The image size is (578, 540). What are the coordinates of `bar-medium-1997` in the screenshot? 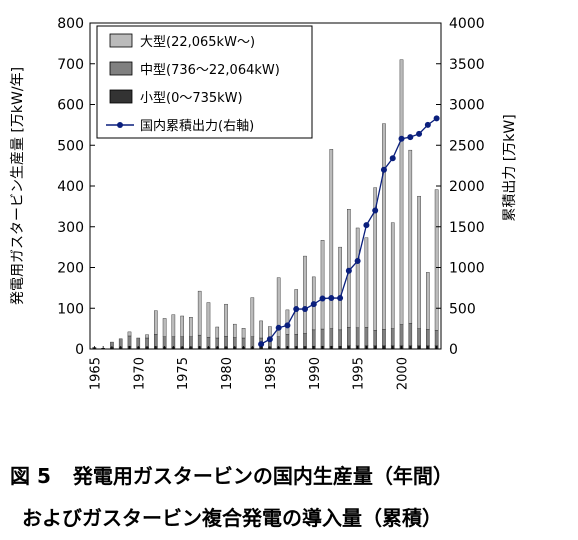 It's located at (375, 338).